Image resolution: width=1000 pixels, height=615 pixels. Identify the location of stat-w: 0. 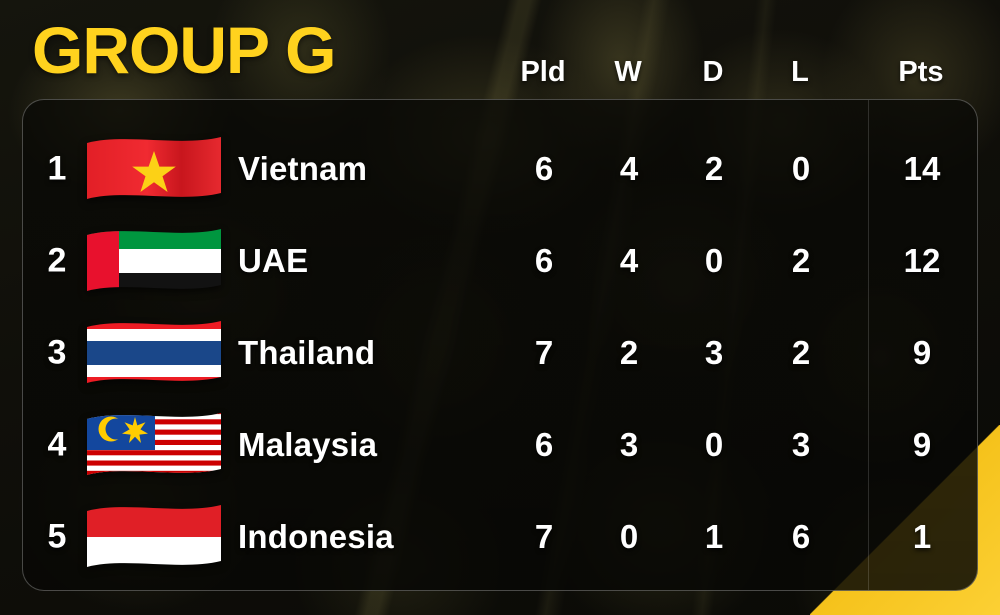
(629, 536).